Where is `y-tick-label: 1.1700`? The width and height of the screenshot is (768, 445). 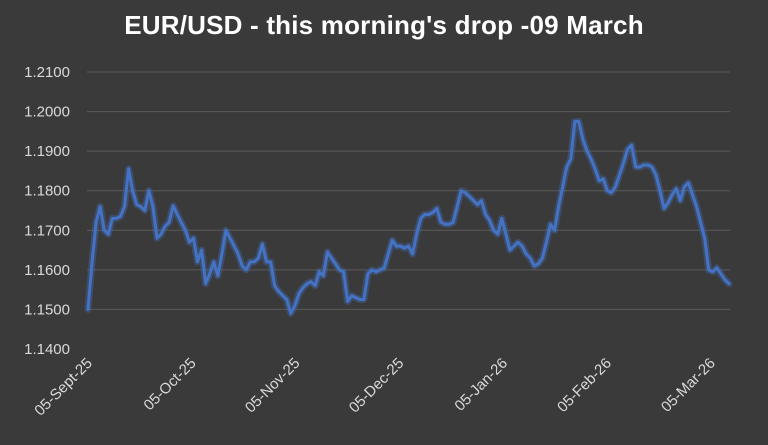
y-tick-label: 1.1700 is located at coordinates (47, 230).